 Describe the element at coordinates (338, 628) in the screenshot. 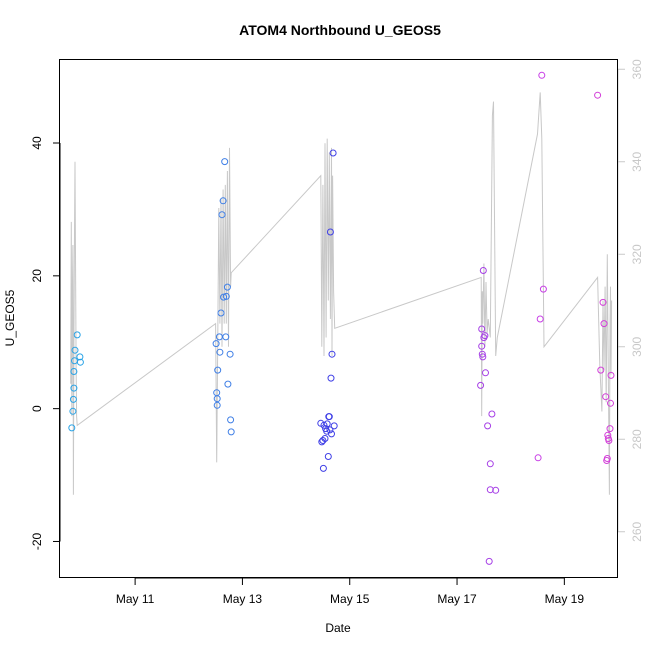

I see `x-axis-label: Date` at that location.